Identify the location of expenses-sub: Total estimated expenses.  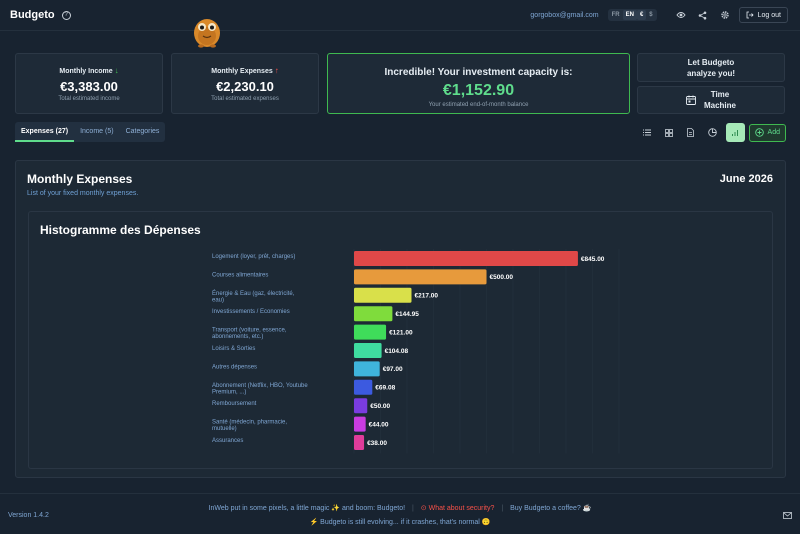
(245, 99).